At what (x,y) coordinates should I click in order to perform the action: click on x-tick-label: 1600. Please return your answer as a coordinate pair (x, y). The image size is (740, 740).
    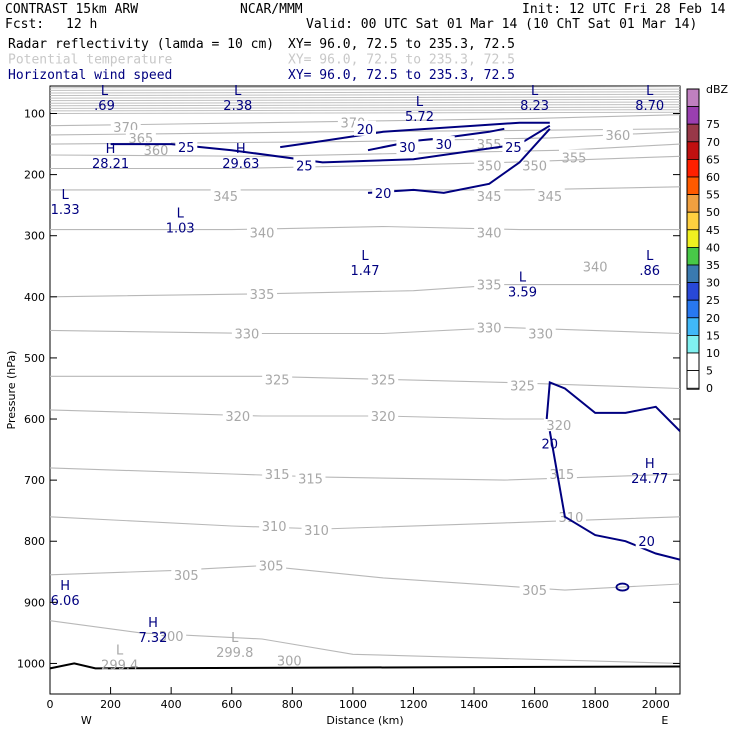
    Looking at the image, I should click on (535, 704).